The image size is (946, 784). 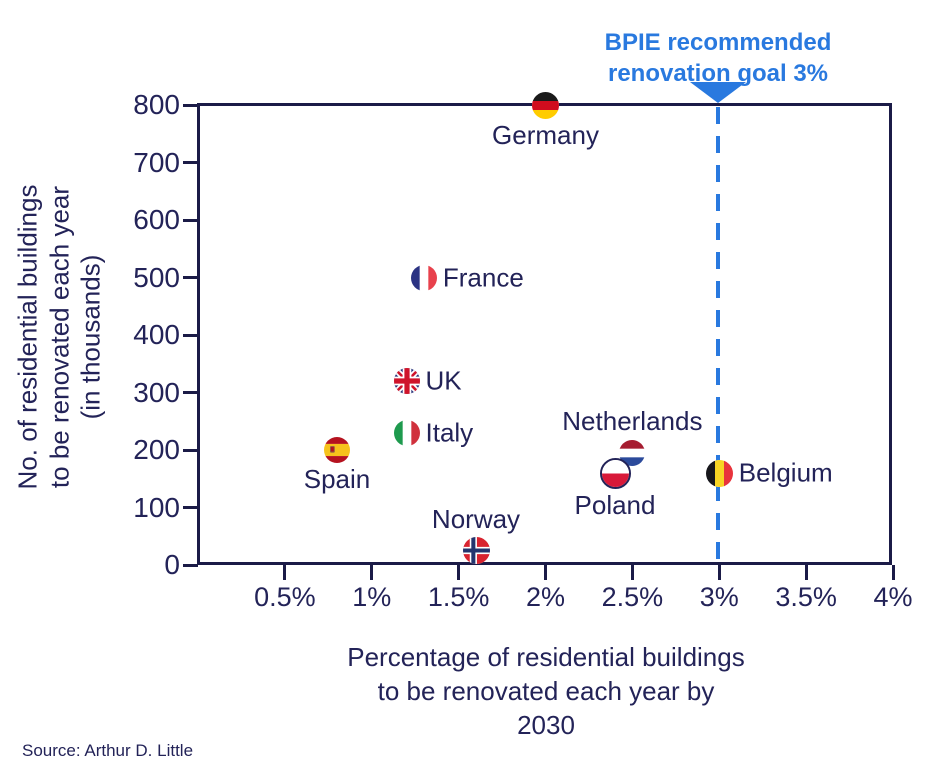 What do you see at coordinates (545, 134) in the screenshot?
I see `country-label-germany: Germany` at bounding box center [545, 134].